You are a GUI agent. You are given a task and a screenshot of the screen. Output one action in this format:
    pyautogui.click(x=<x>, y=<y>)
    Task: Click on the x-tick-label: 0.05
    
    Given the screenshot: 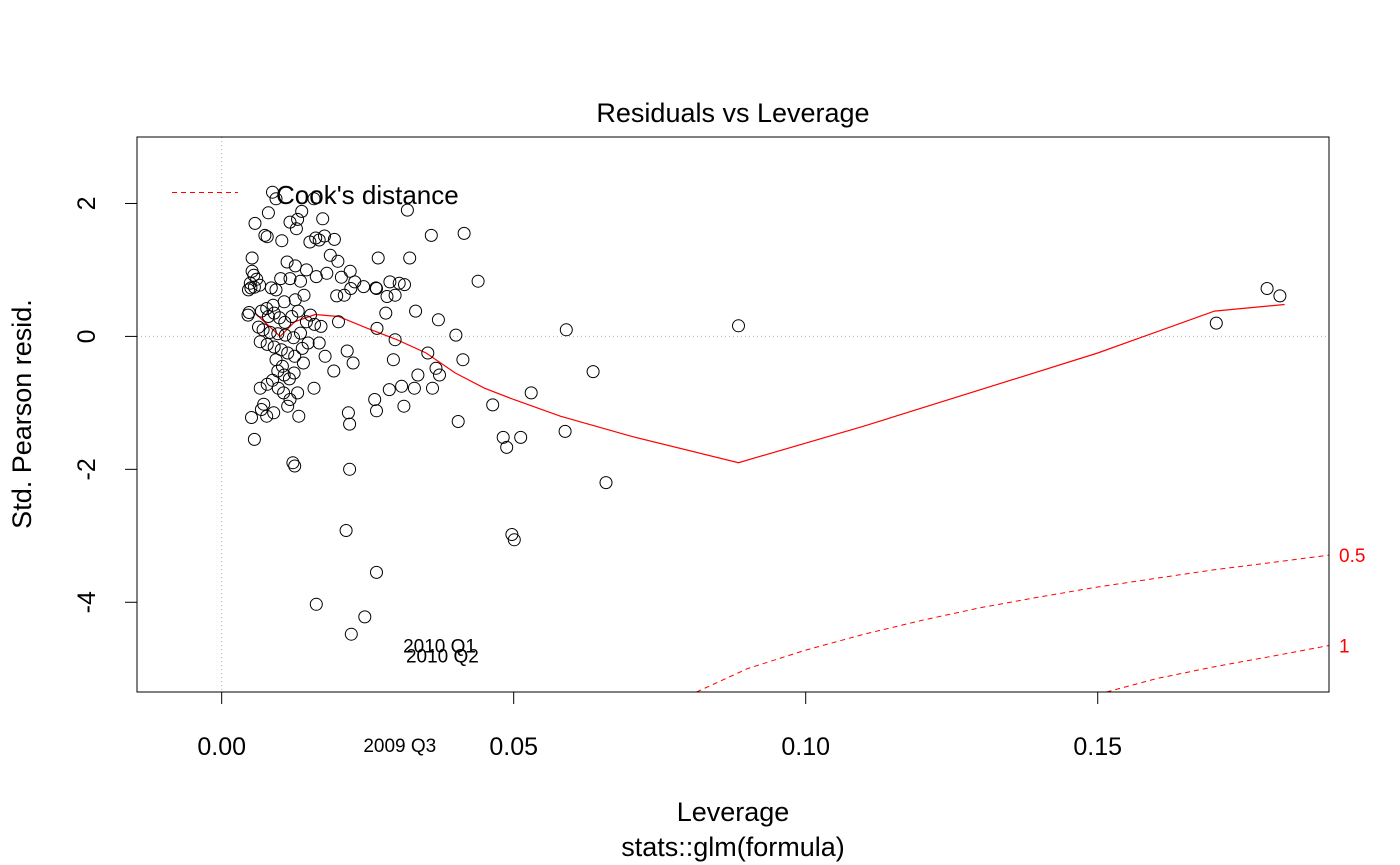 What is the action you would take?
    pyautogui.click(x=513, y=747)
    